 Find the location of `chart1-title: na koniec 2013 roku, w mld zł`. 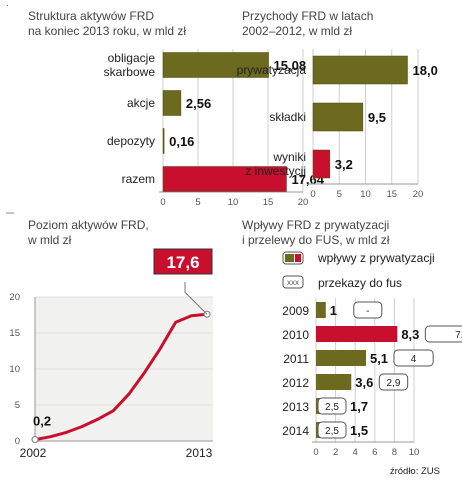

chart1-title: na koniec 2013 roku, w mld zł is located at coordinates (107, 31).